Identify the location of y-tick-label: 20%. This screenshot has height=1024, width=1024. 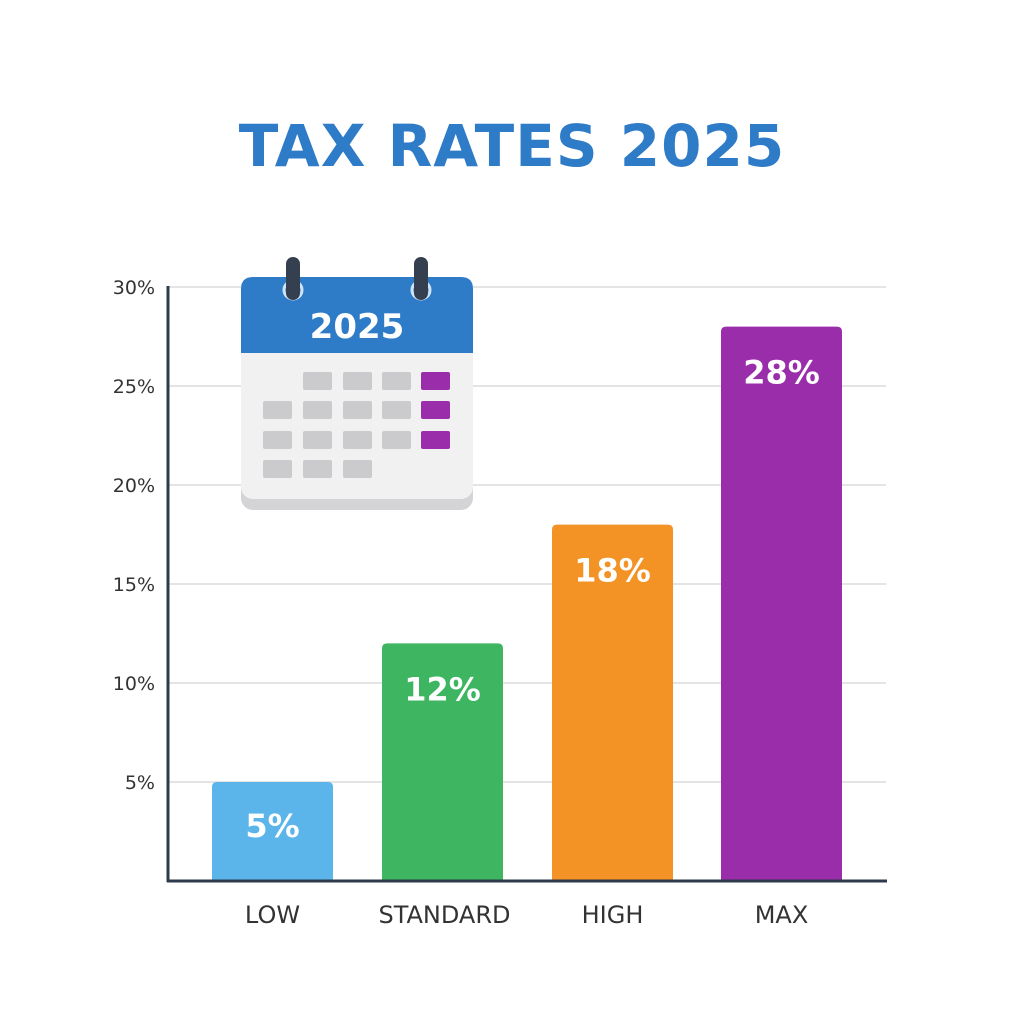
(134, 486).